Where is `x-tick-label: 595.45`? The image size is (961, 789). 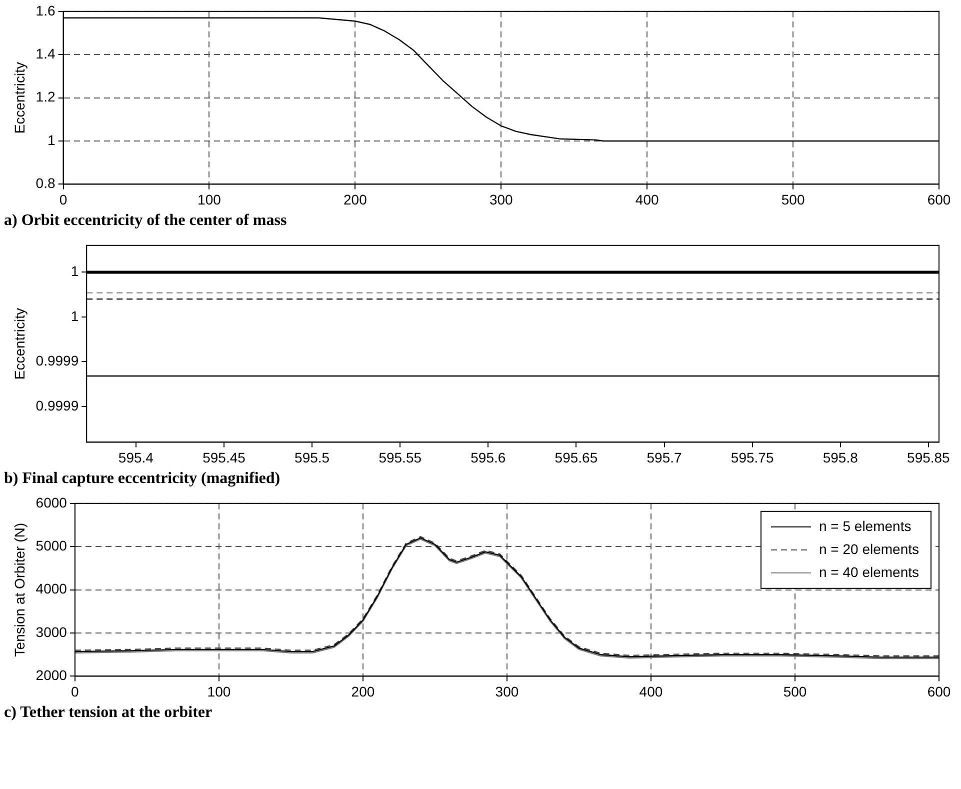
x-tick-label: 595.45 is located at coordinates (224, 457).